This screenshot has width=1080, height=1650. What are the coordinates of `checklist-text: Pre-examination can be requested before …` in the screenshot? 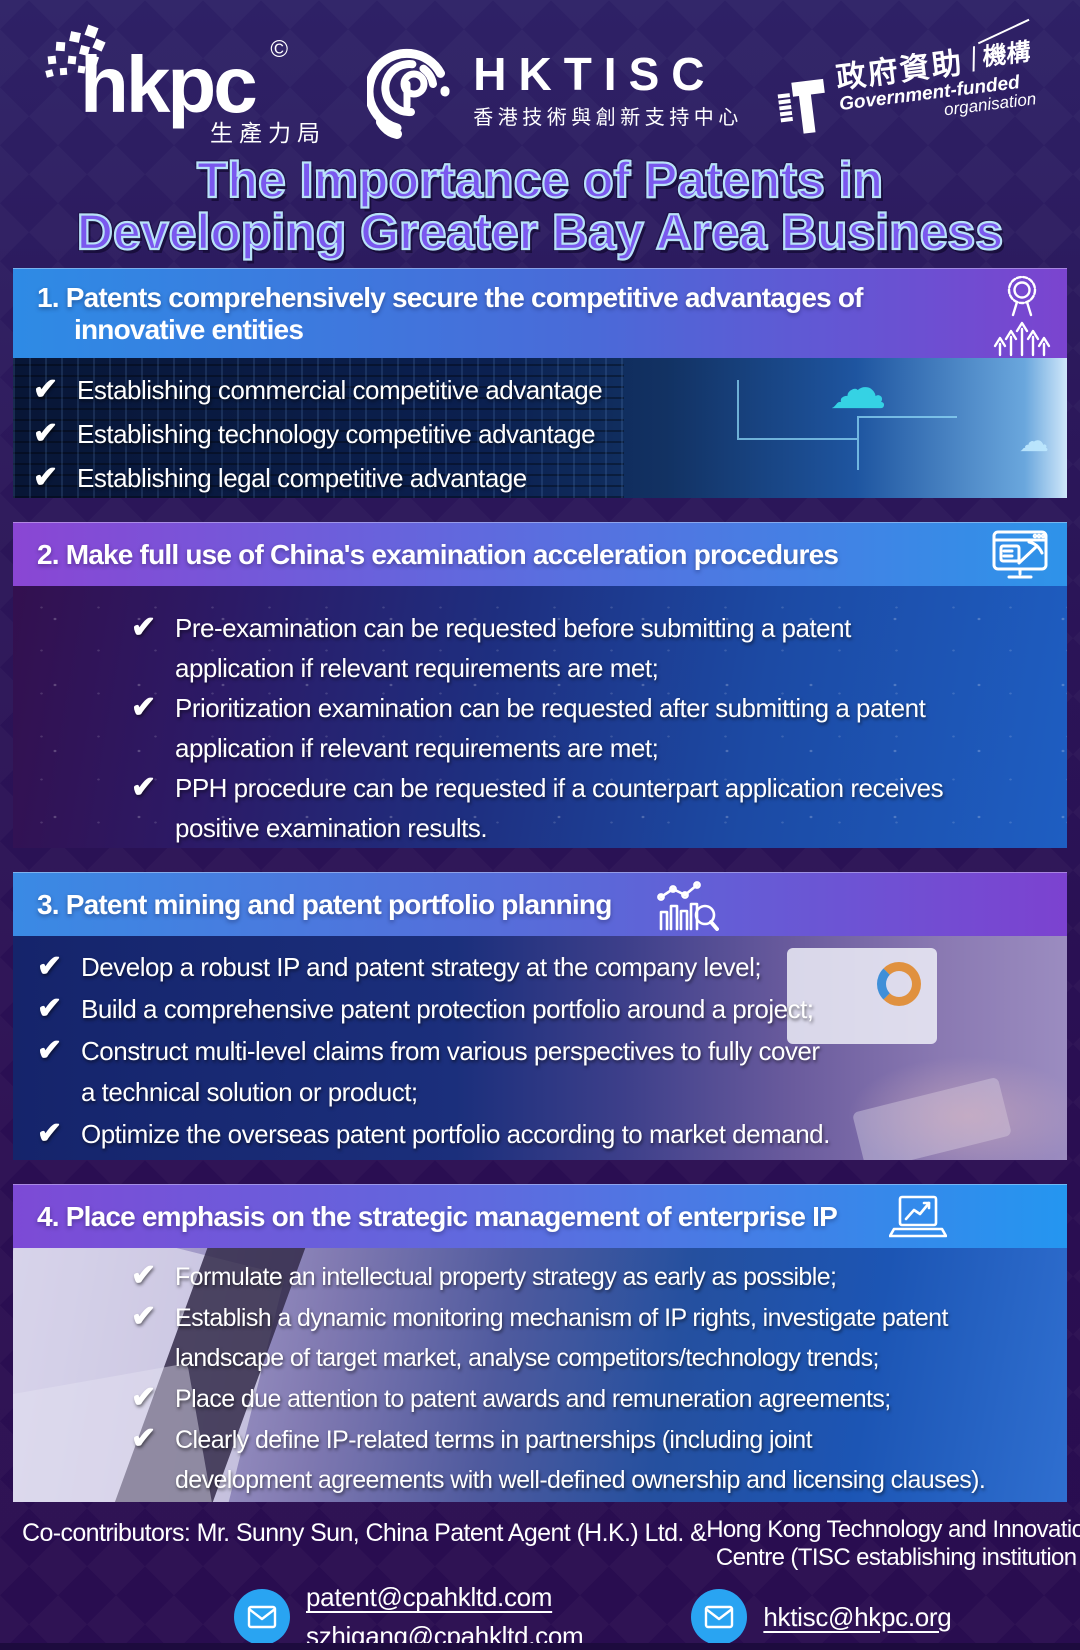 It's located at (513, 628).